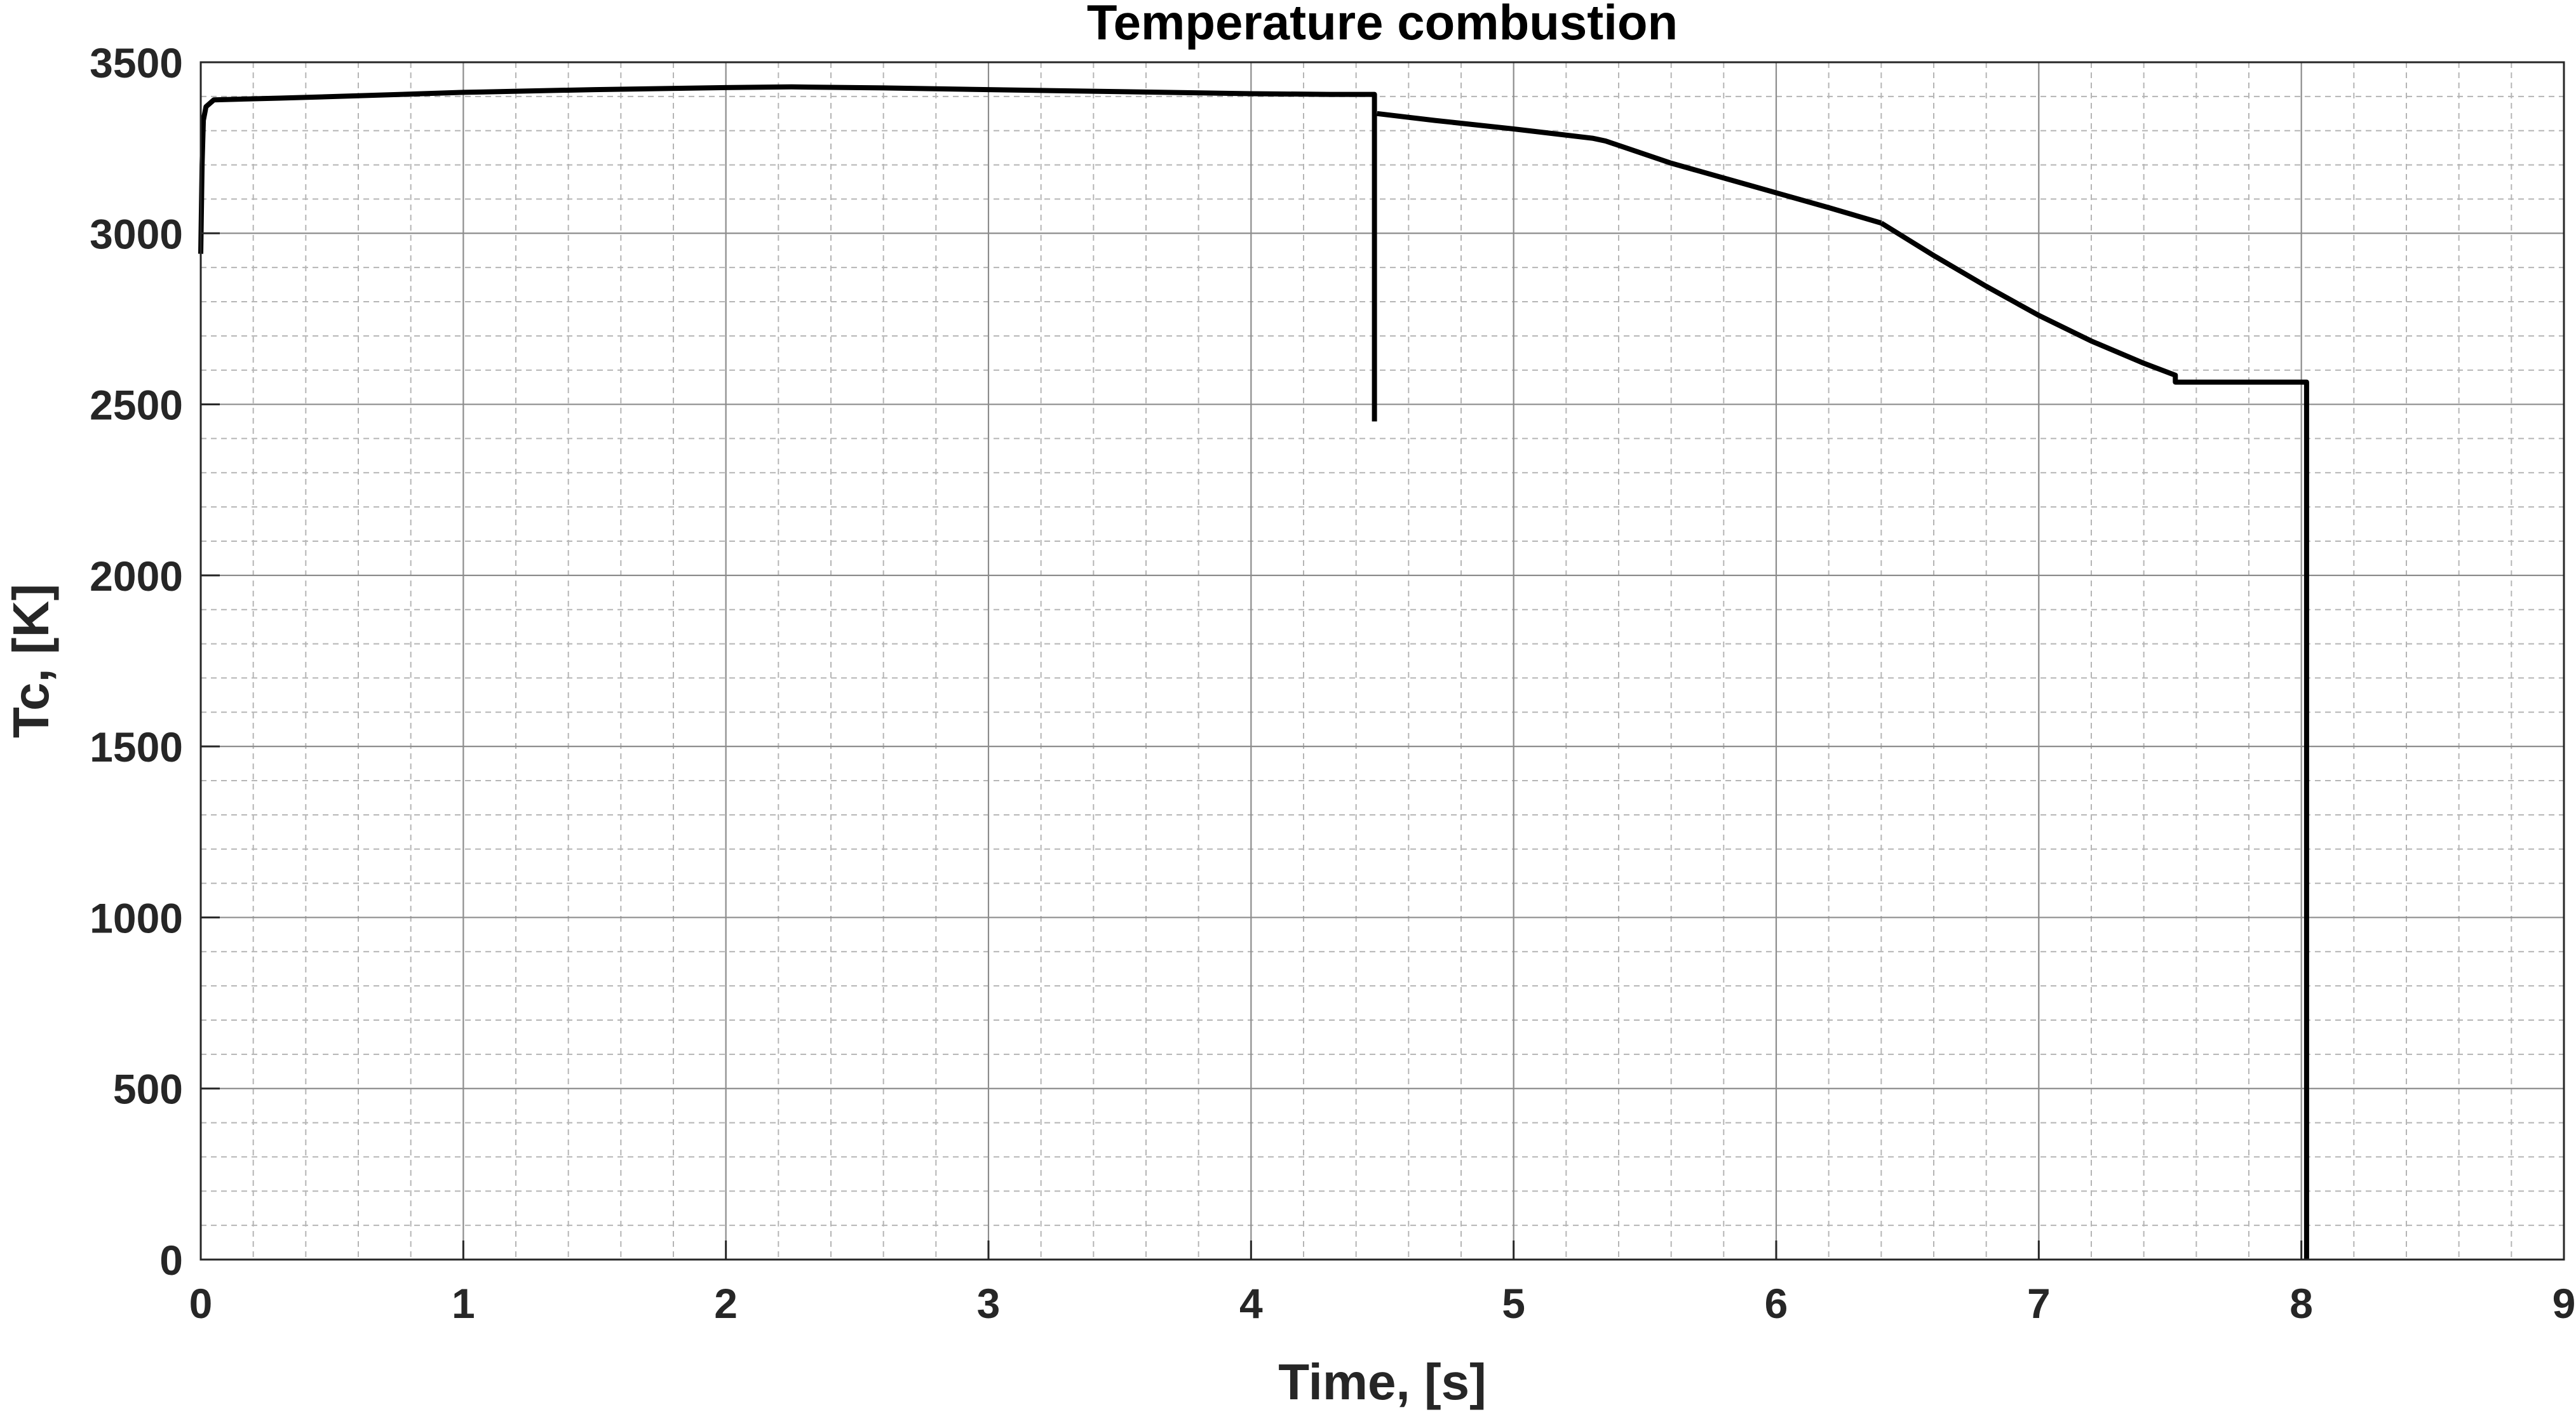 The height and width of the screenshot is (1412, 2576). Describe the element at coordinates (2564, 1304) in the screenshot. I see `x-tick-label: 9` at that location.